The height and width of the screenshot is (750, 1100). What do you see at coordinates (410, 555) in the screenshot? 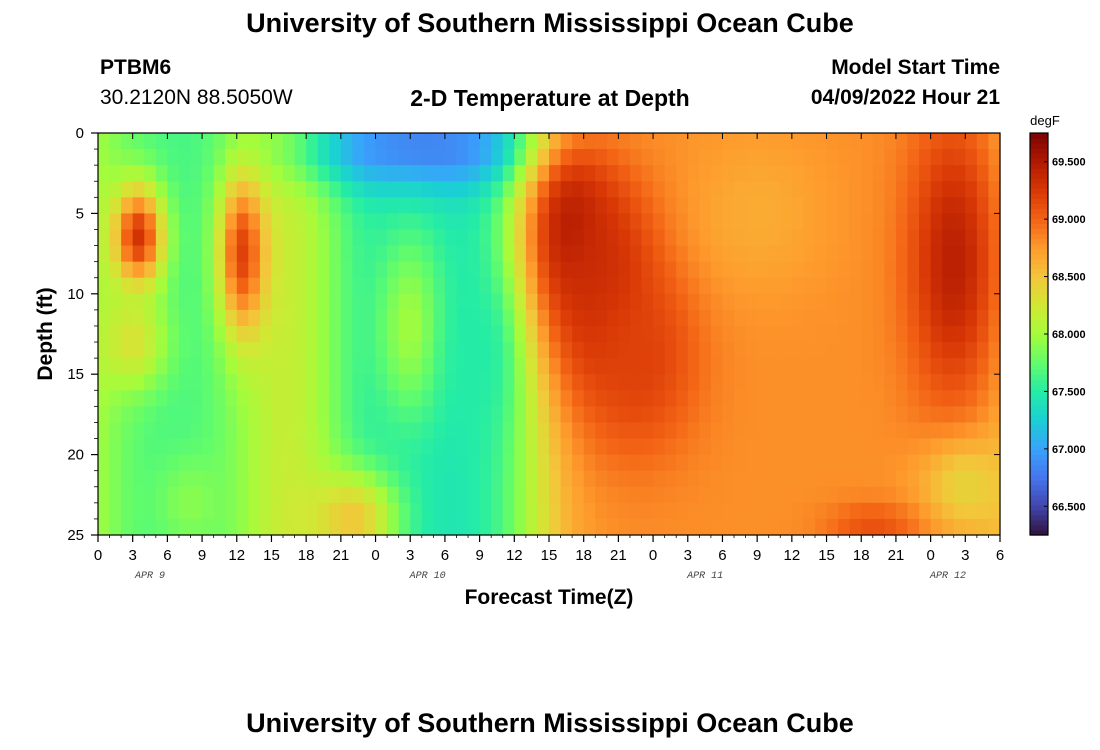
I see `x-tick-label: 3` at bounding box center [410, 555].